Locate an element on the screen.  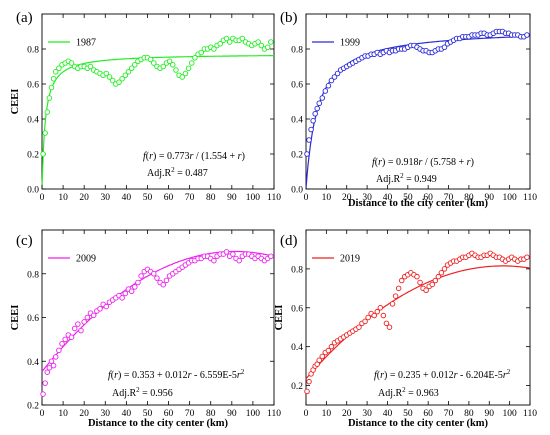
fit-equation: f(r) = 0.235 + 0.012r - 6.204E-5r2 is located at coordinates (442, 374).